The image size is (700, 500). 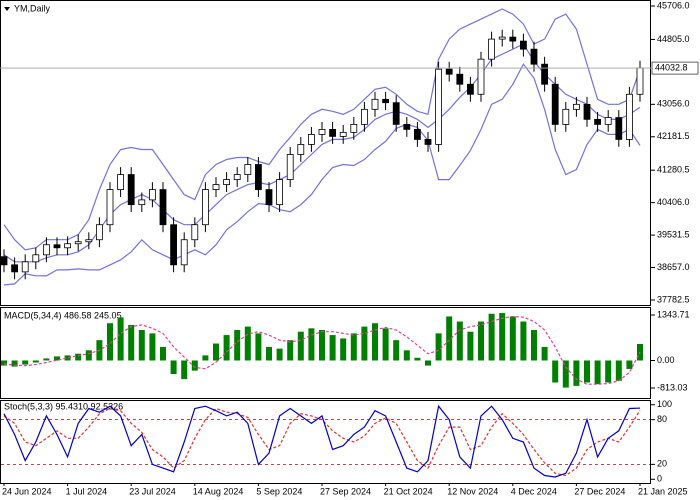 What do you see at coordinates (664, 404) in the screenshot?
I see `y-tick-label: 100` at bounding box center [664, 404].